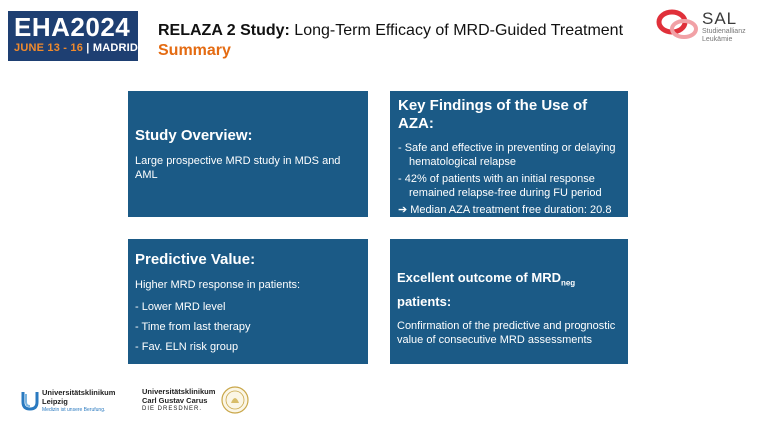 This screenshot has width=761, height=427. I want to click on eha-logo-dates: JUNE 13 - 16 | MADRID, so click(76, 48).